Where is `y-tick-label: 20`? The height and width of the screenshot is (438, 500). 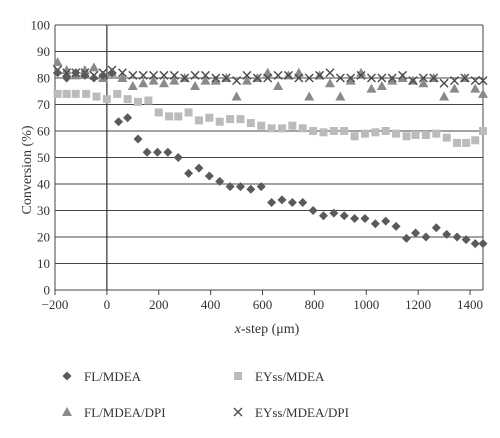
y-tick-label: 20 is located at coordinates (43, 237).